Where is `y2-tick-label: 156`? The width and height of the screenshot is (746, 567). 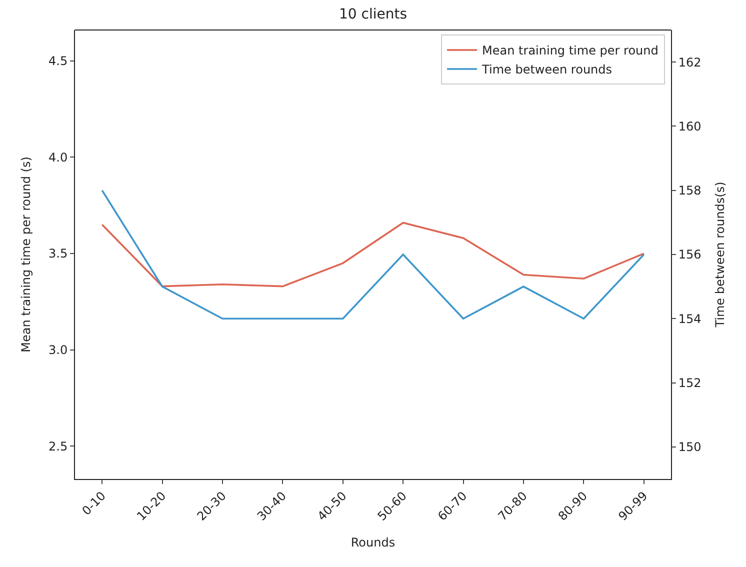
y2-tick-label: 156 is located at coordinates (690, 255).